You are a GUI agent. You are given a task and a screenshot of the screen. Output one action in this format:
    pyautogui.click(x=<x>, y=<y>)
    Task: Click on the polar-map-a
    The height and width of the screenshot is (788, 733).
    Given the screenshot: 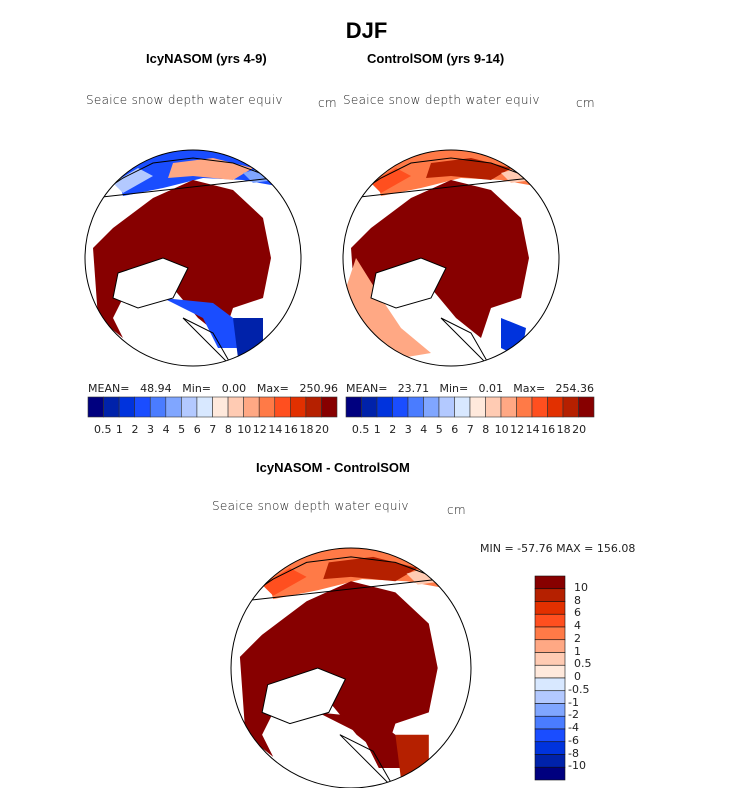 What is the action you would take?
    pyautogui.click(x=193, y=258)
    